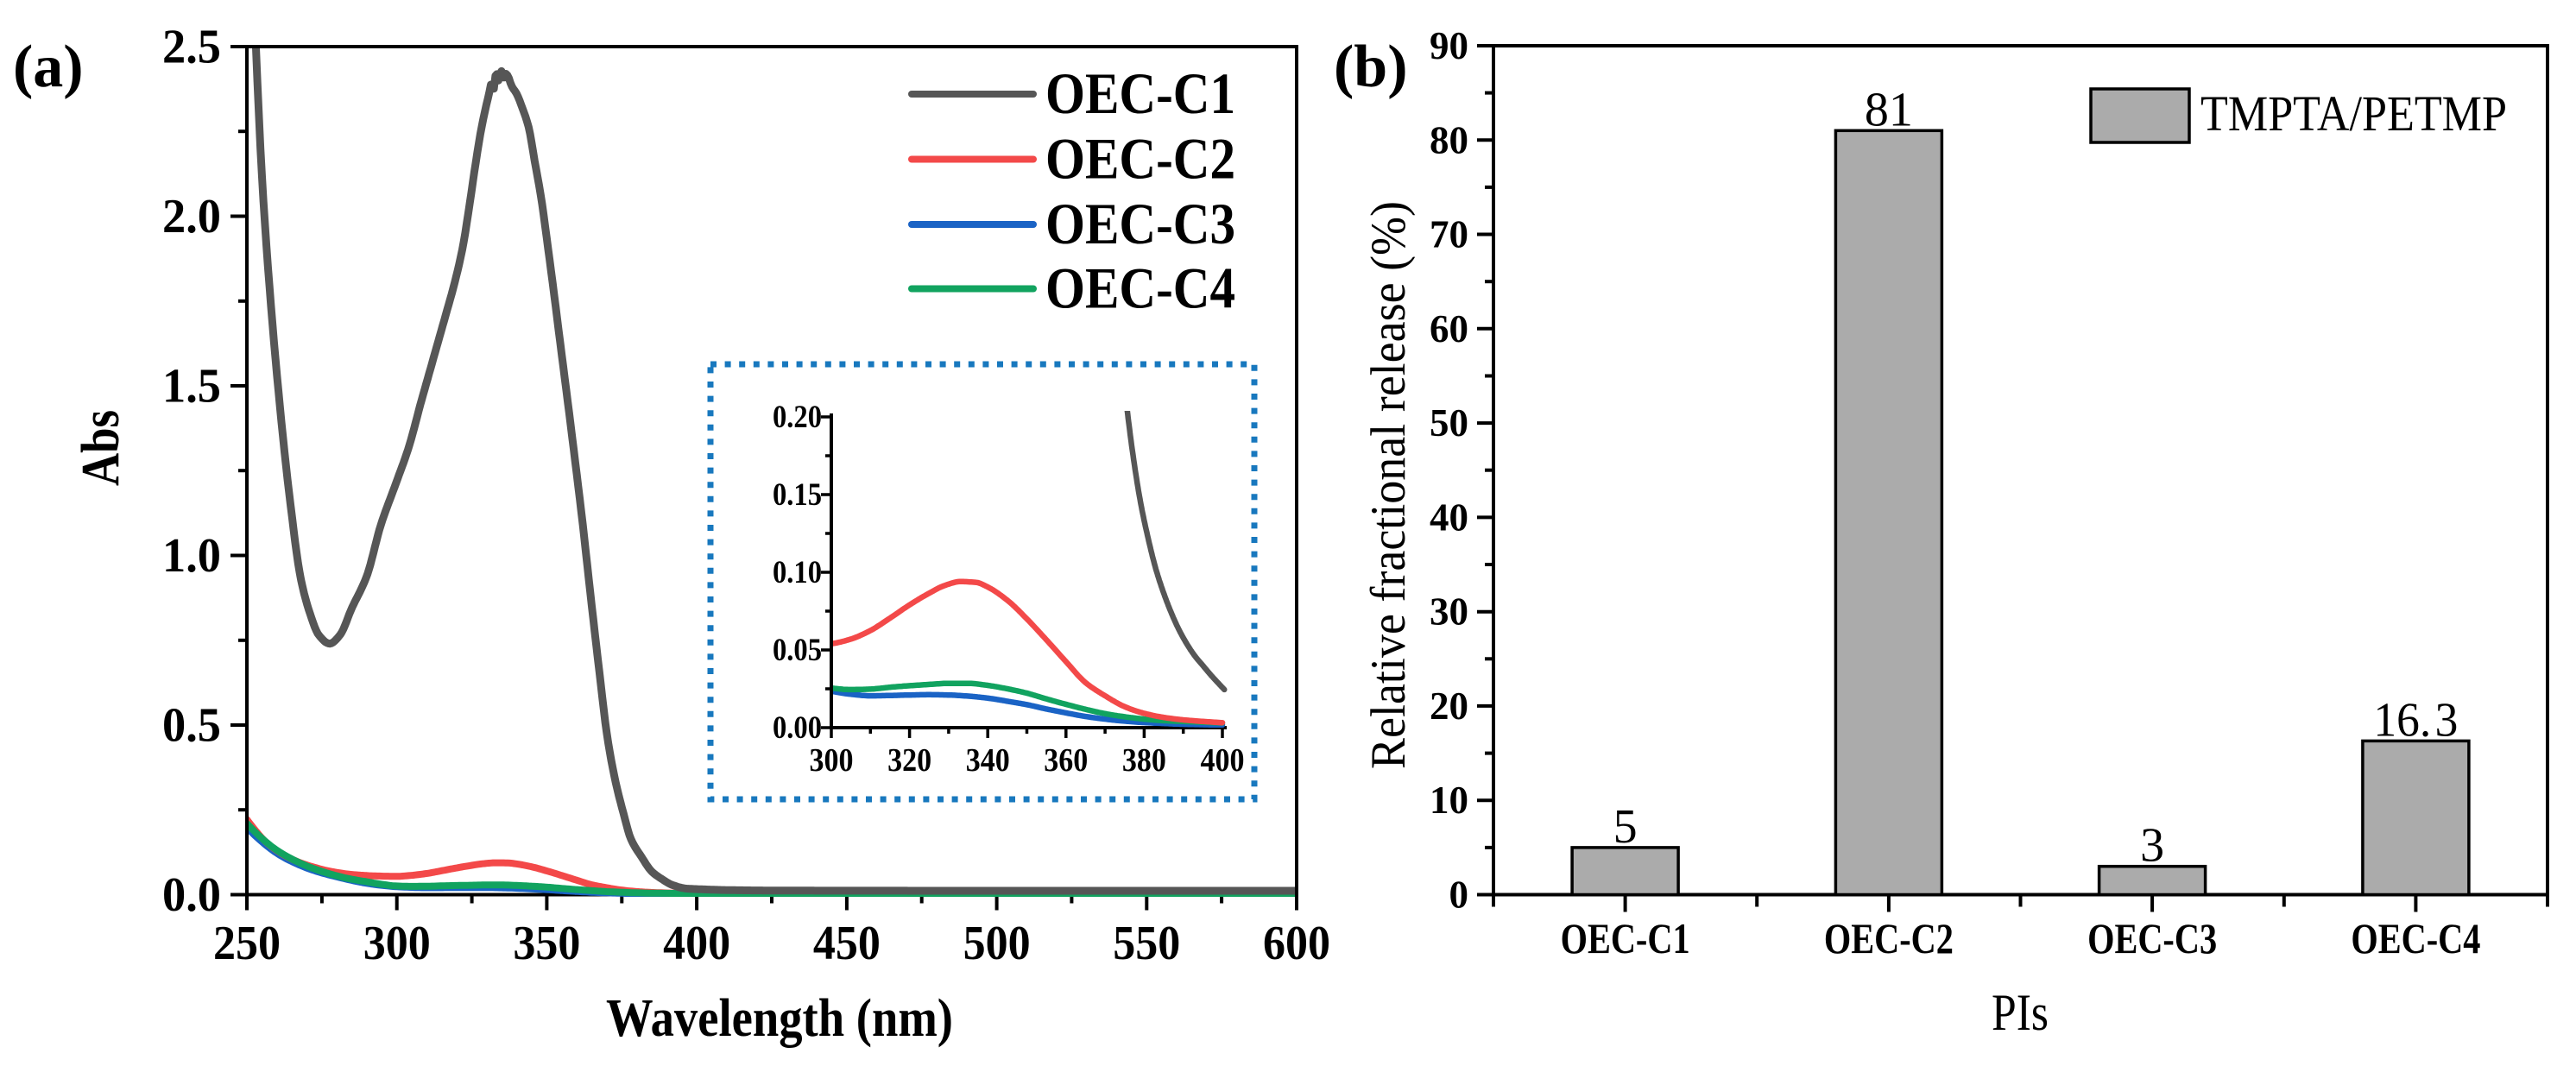 Image resolution: width=2576 pixels, height=1066 pixels. What do you see at coordinates (48, 67) in the screenshot?
I see `svg-text: (a)` at bounding box center [48, 67].